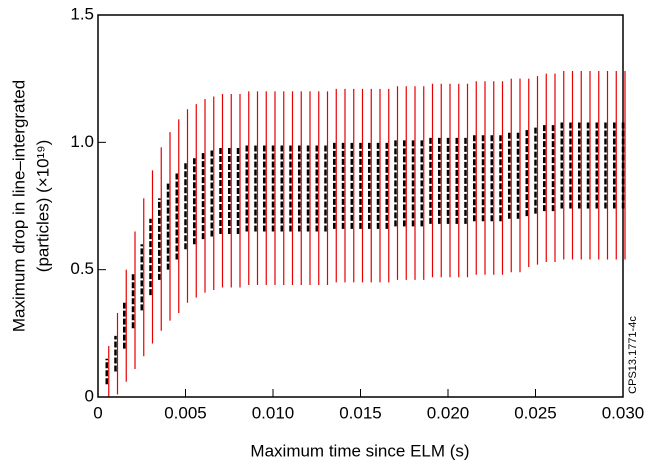  Describe the element at coordinates (89, 395) in the screenshot. I see `y-tick-label: 0` at that location.